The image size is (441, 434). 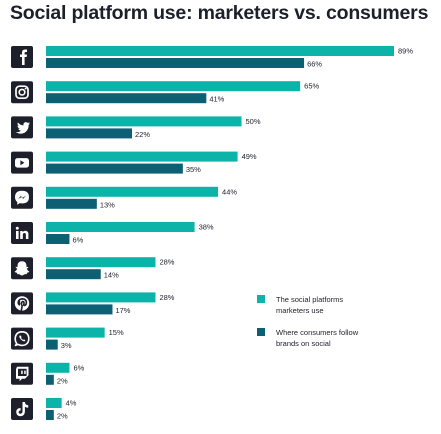 I want to click on bar-group-whatsapp: 15% 3%, so click(x=67, y=338).